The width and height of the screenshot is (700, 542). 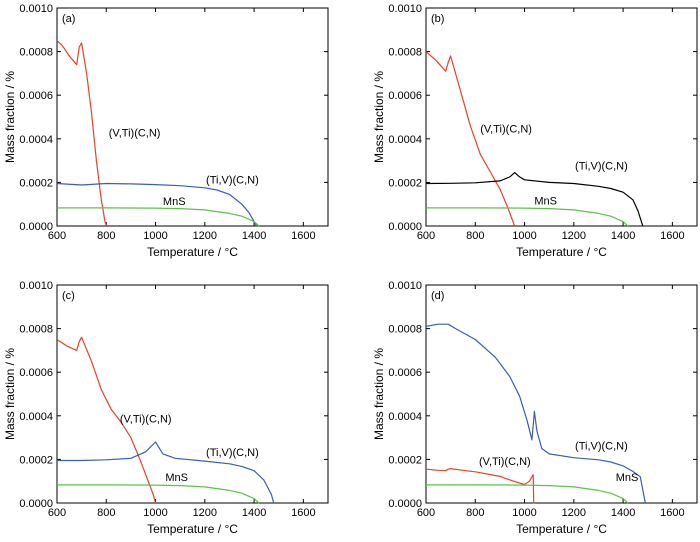 What do you see at coordinates (68, 19) in the screenshot?
I see `panel-label: (a)` at bounding box center [68, 19].